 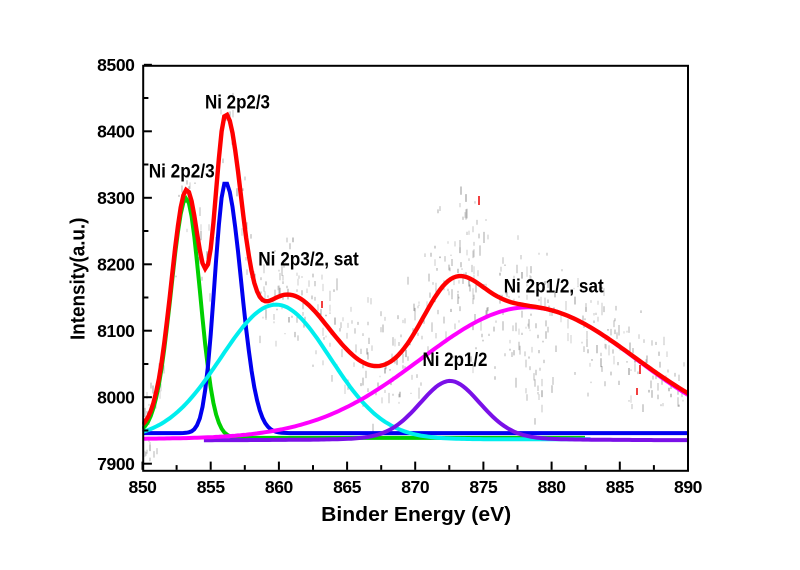 I want to click on svg-text: Ni 2p1/2, so click(x=455, y=360).